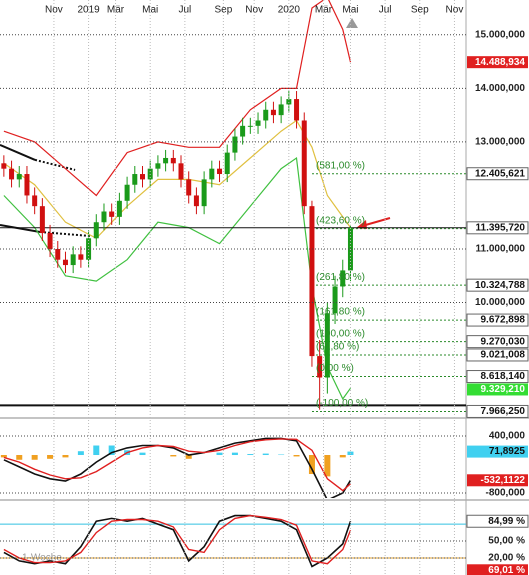 This screenshot has height=575, width=529. Describe the element at coordinates (500, 88) in the screenshot. I see `y-tick-label: 14.000,000` at that location.